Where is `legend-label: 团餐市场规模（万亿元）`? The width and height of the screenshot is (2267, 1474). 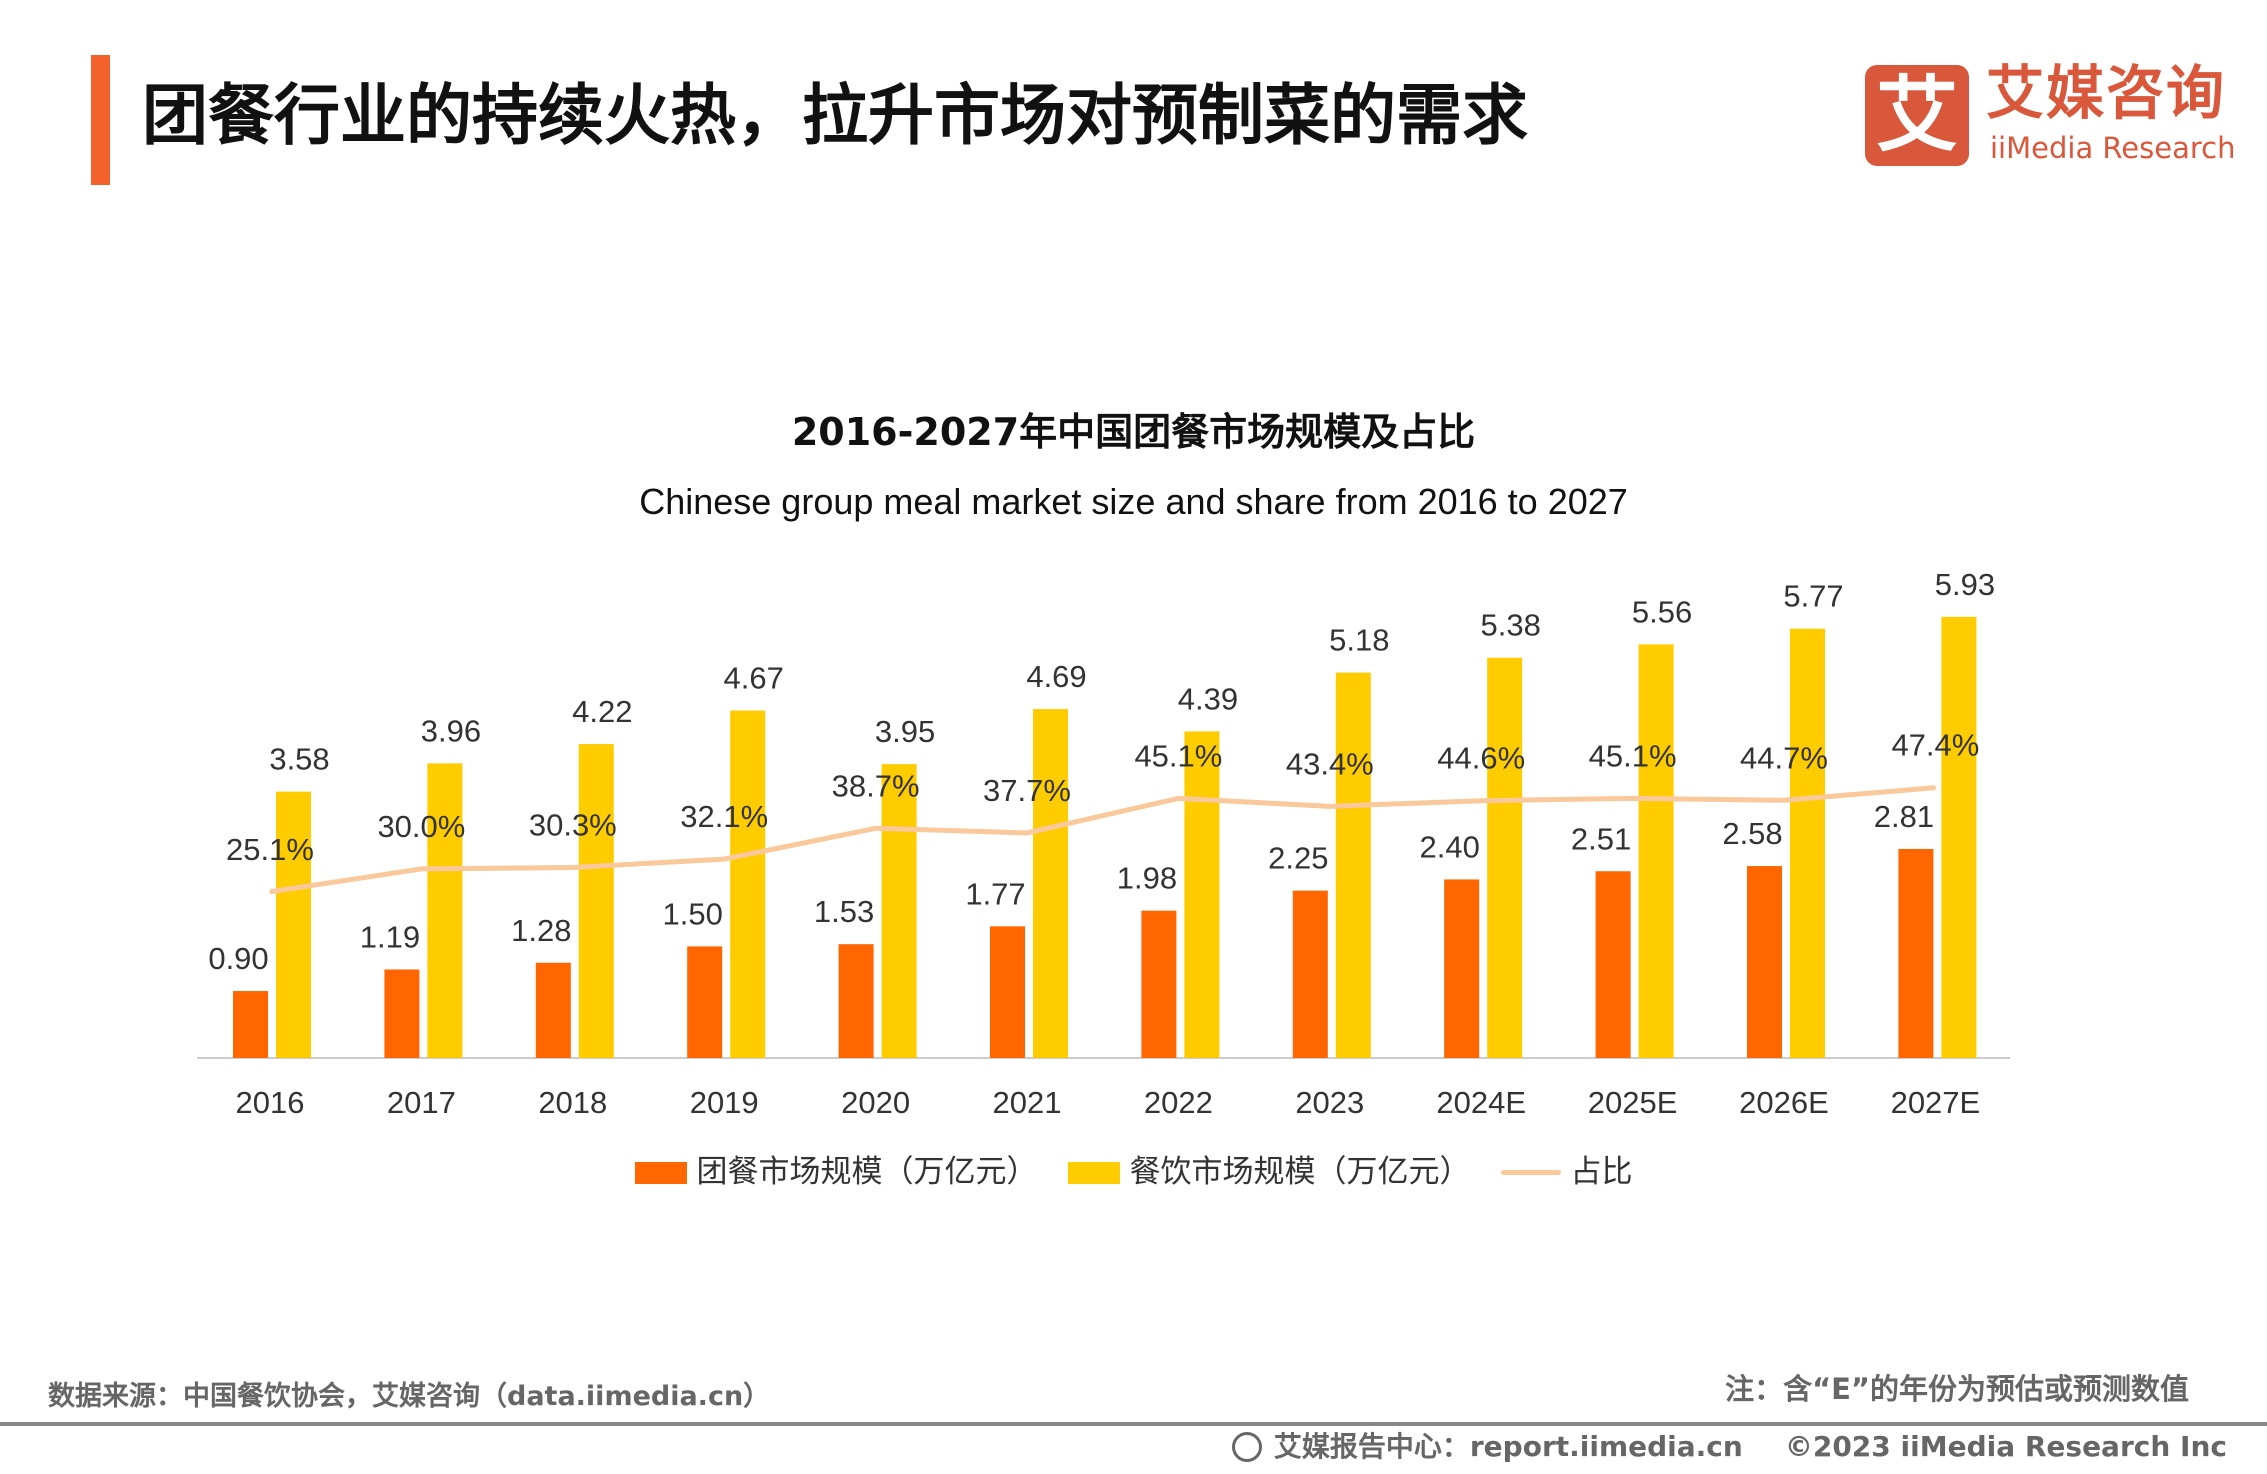
legend-label: 团餐市场规模（万亿元） is located at coordinates (867, 1172).